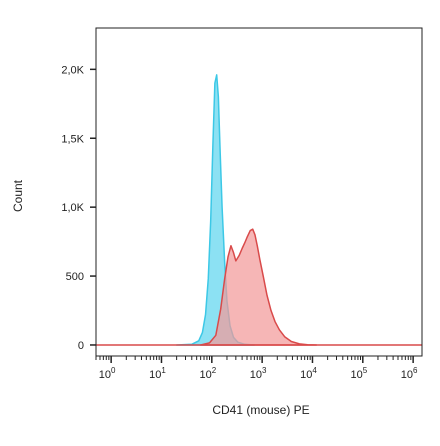 The width and height of the screenshot is (440, 446). What do you see at coordinates (18, 195) in the screenshot?
I see `y-axis-title: Count` at bounding box center [18, 195].